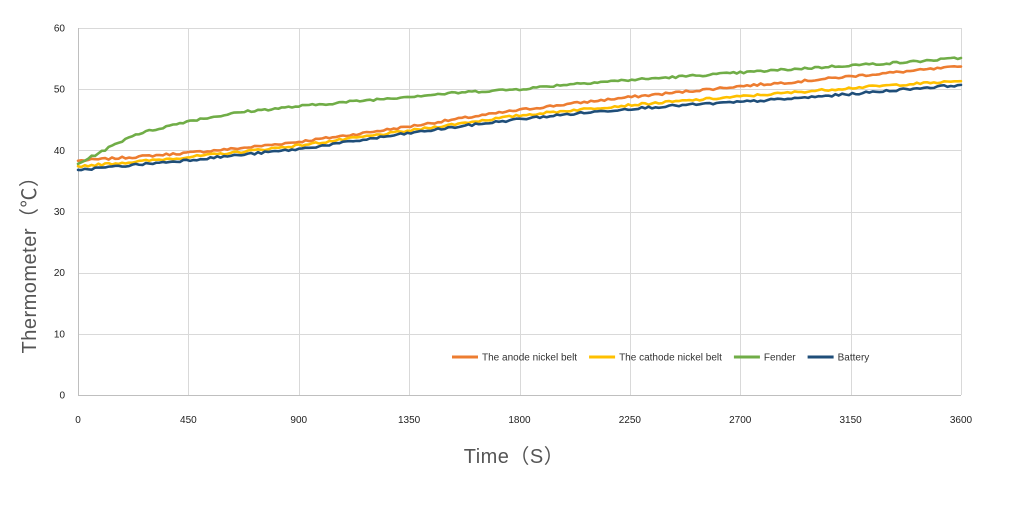 The height and width of the screenshot is (510, 1024). Describe the element at coordinates (780, 358) in the screenshot. I see `legend-label: Fender` at that location.